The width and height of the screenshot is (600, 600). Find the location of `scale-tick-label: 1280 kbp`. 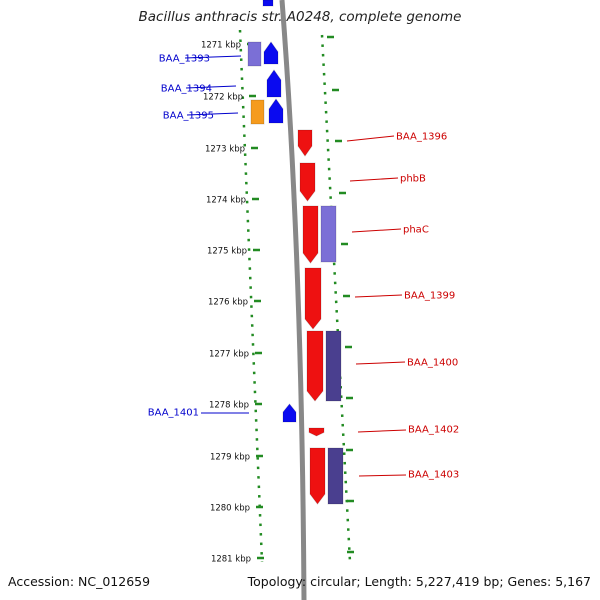

scale-tick-label: 1280 kbp is located at coordinates (230, 509).